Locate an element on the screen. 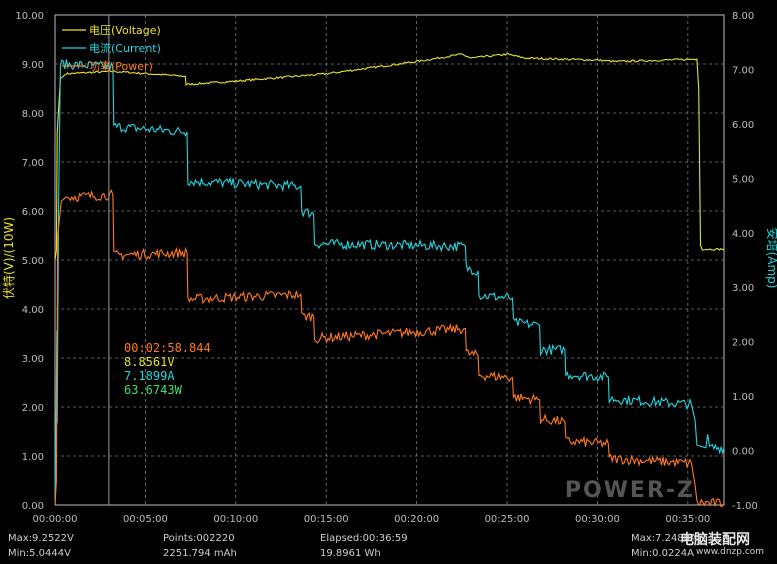 The height and width of the screenshot is (564, 777). readout-power: 63.6743W is located at coordinates (153, 390).